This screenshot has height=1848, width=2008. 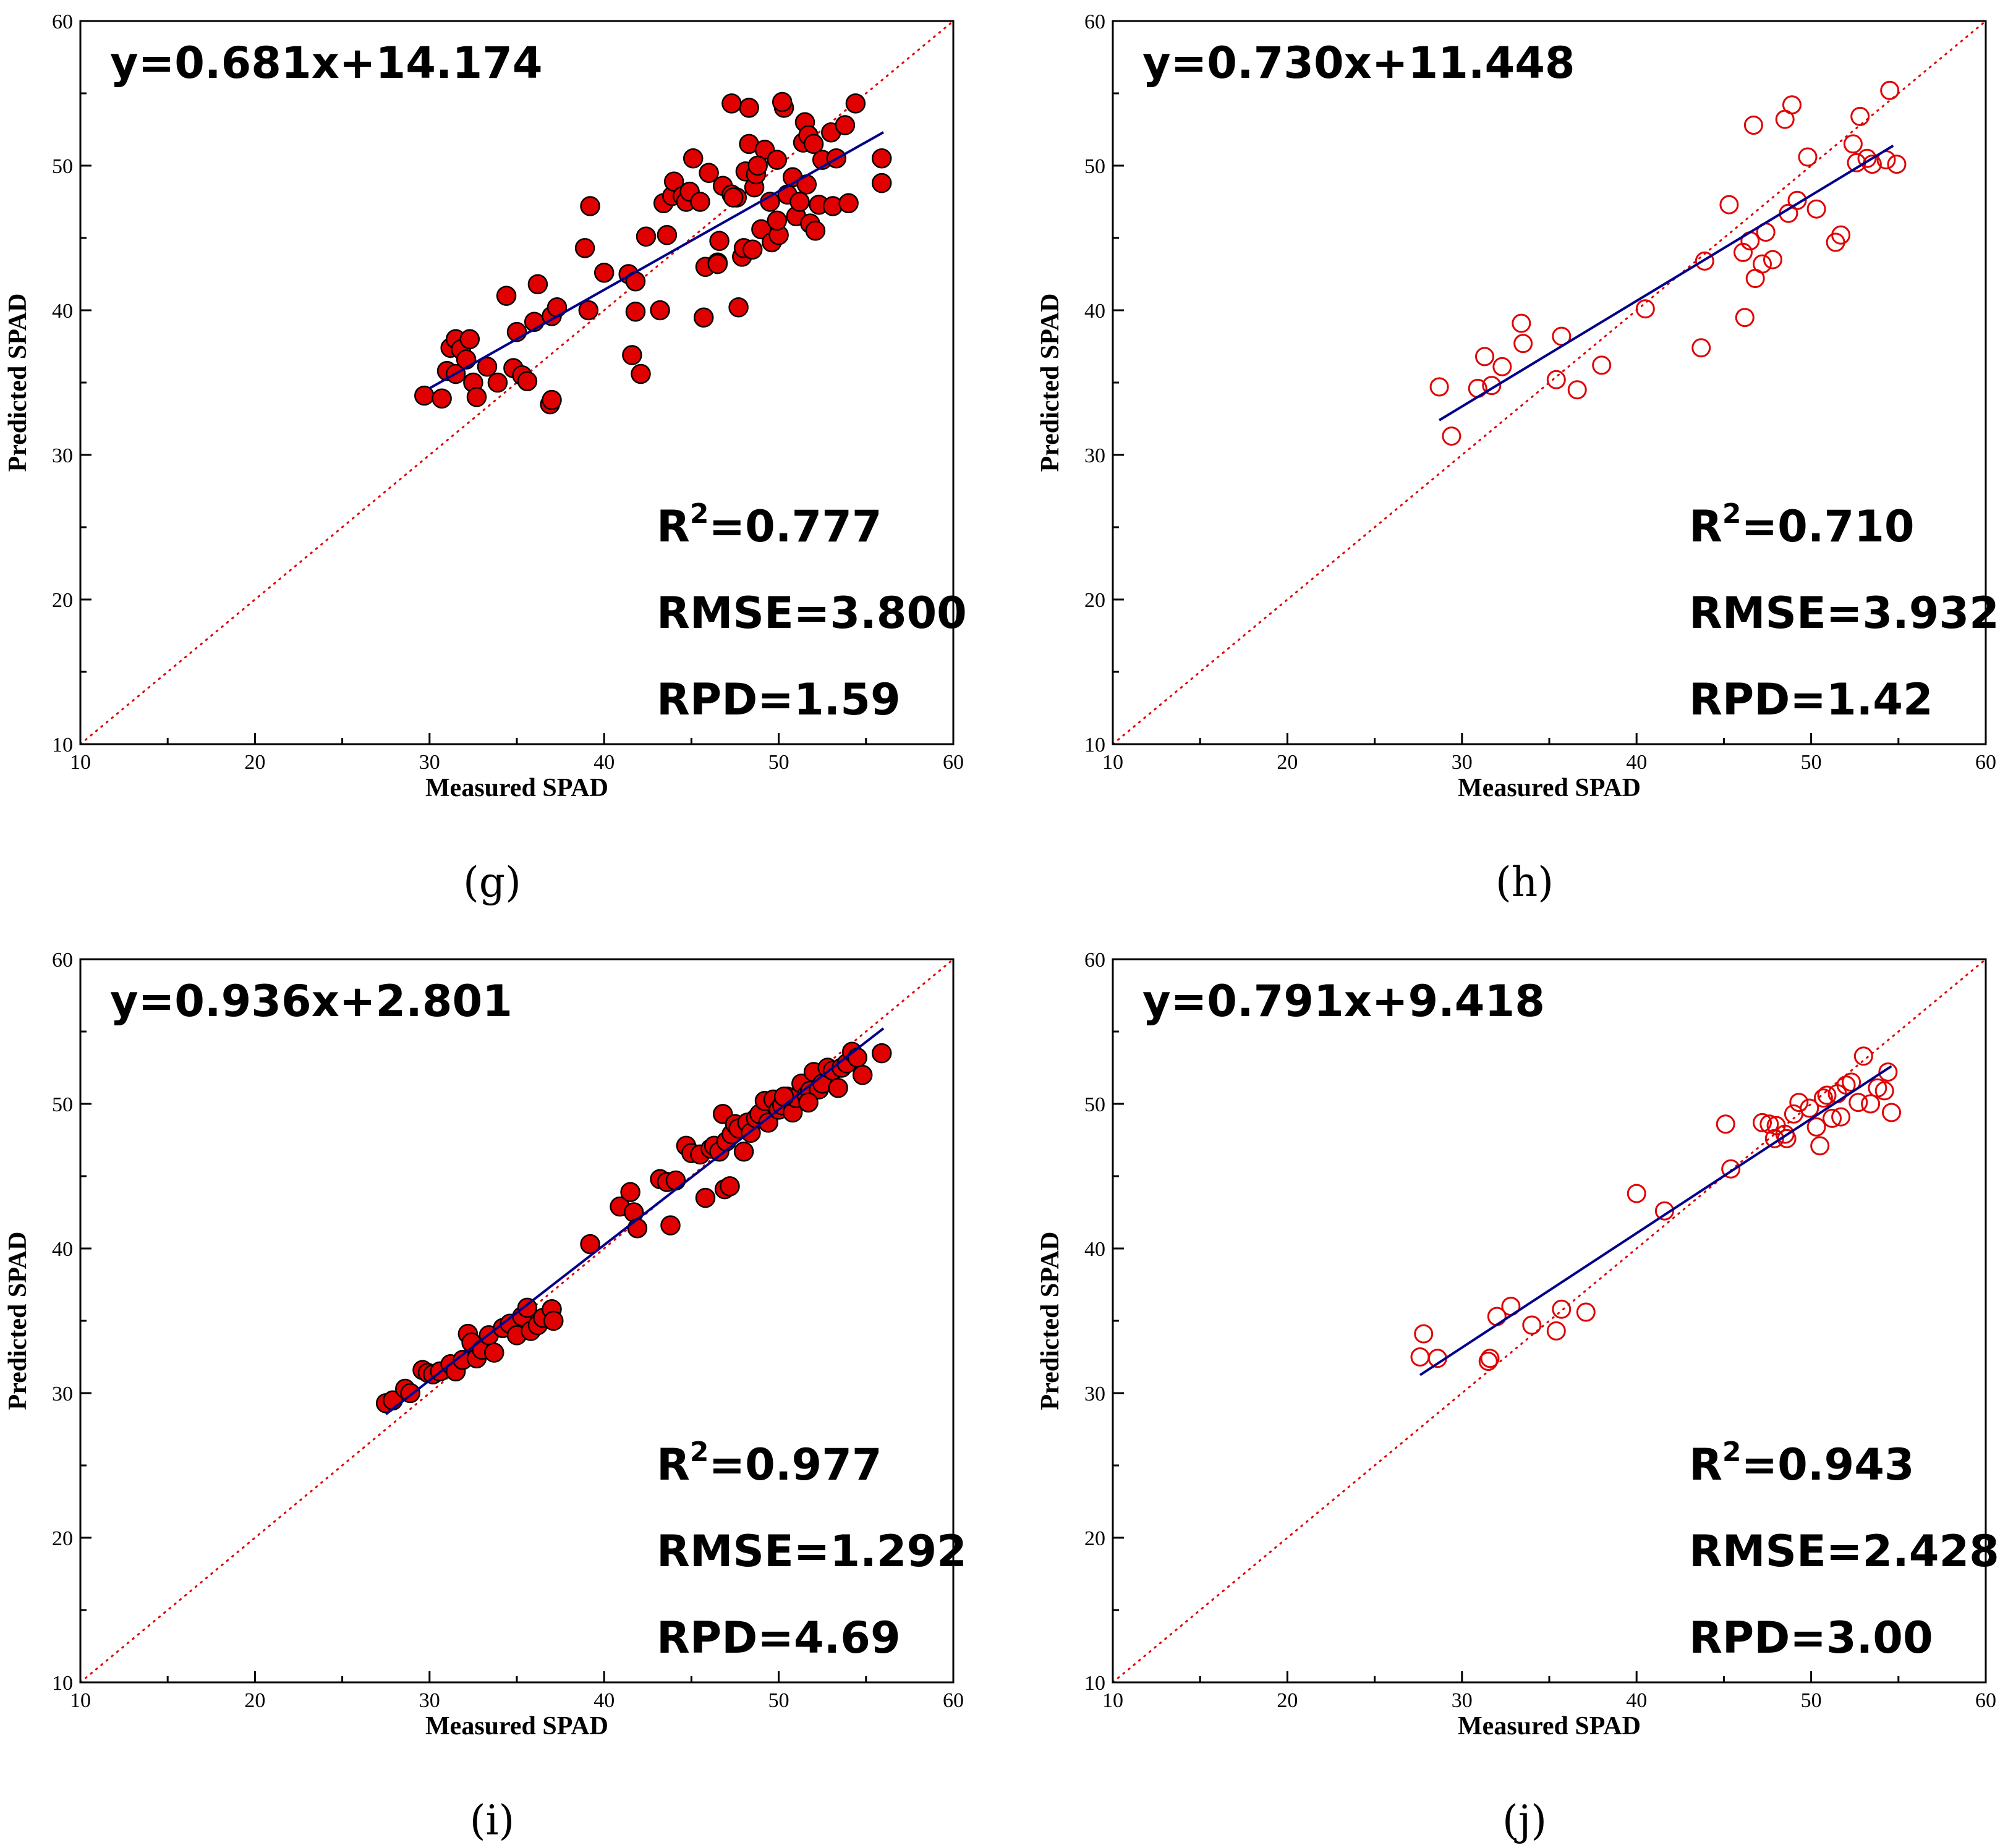 What do you see at coordinates (311, 1001) in the screenshot?
I see `regression-equation: y=0.936x+2.801` at bounding box center [311, 1001].